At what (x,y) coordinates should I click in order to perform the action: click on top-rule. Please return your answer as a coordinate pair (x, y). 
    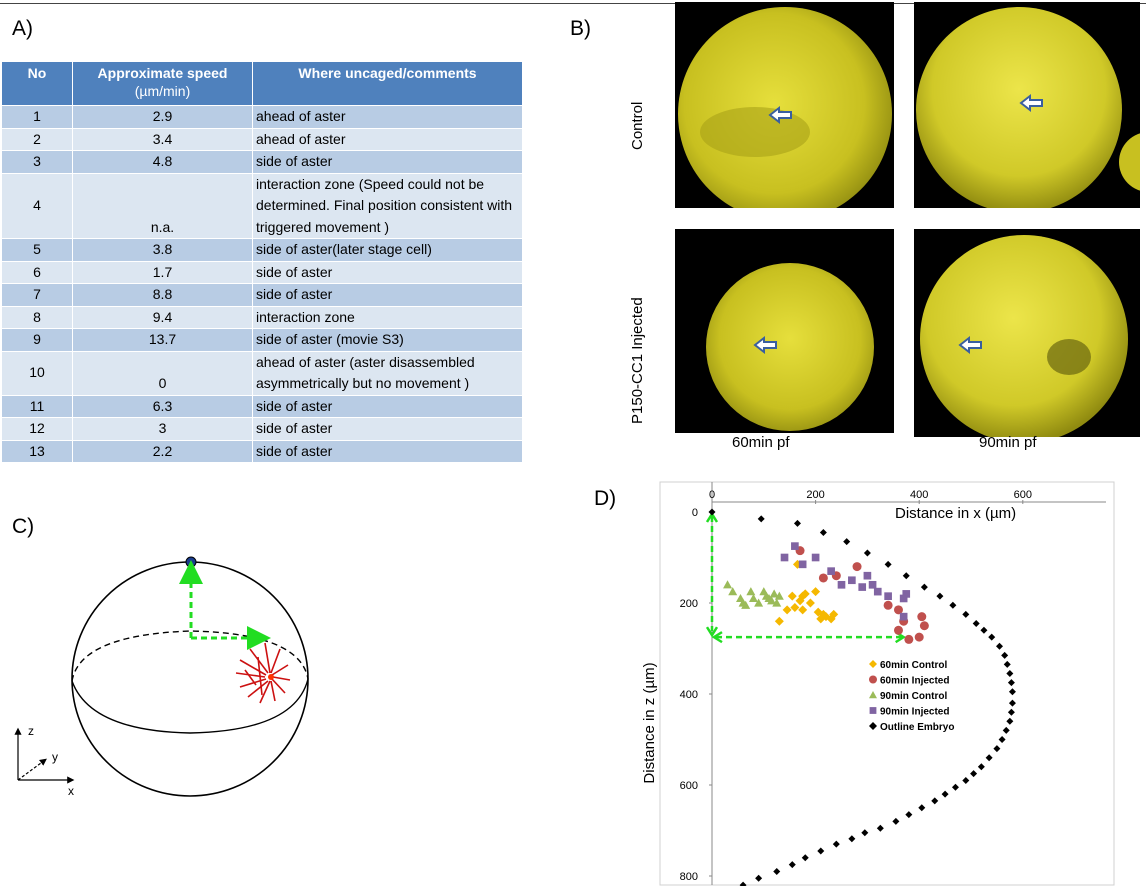
    Looking at the image, I should click on (573, 3).